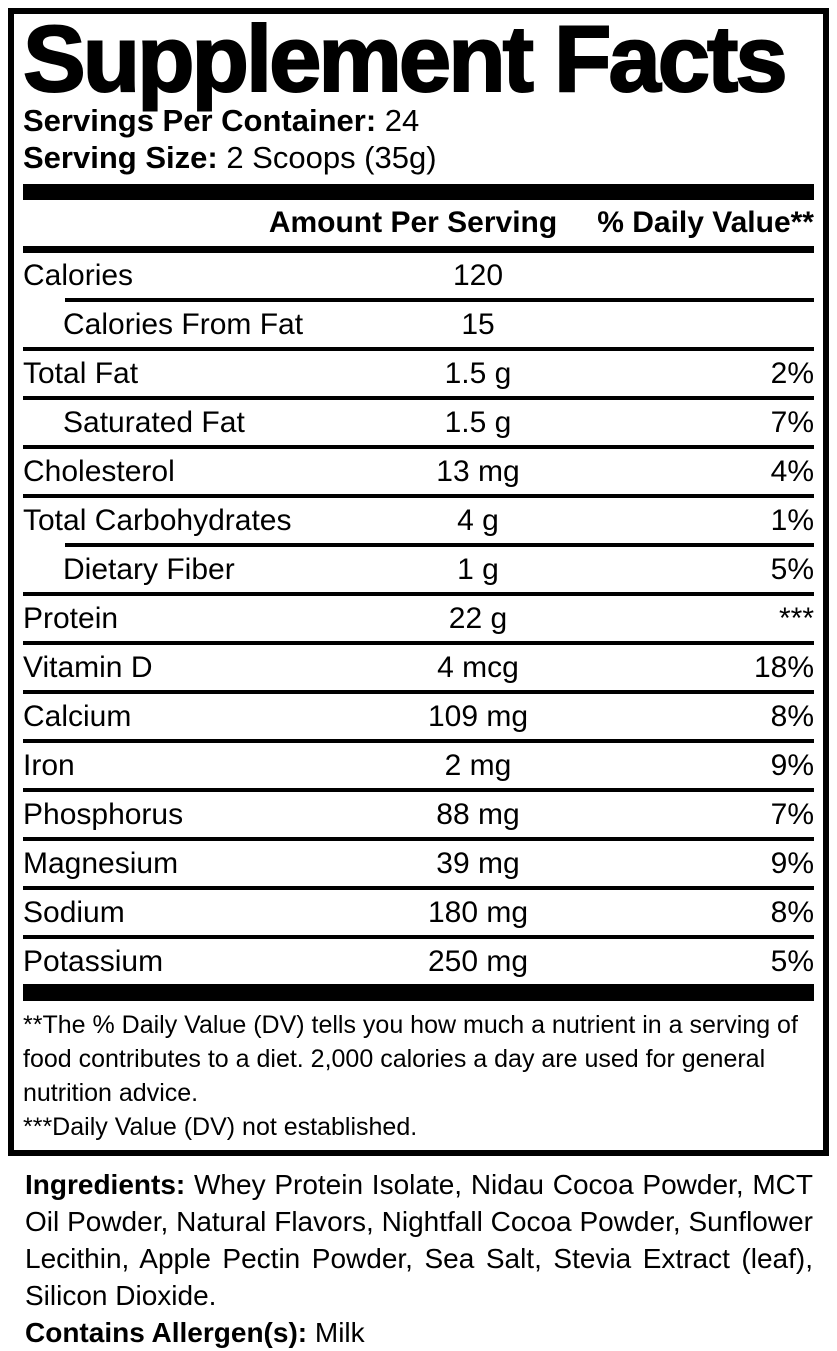 Image resolution: width=837 pixels, height=1351 pixels. What do you see at coordinates (418, 275) in the screenshot?
I see `row-calories: Calories 120` at bounding box center [418, 275].